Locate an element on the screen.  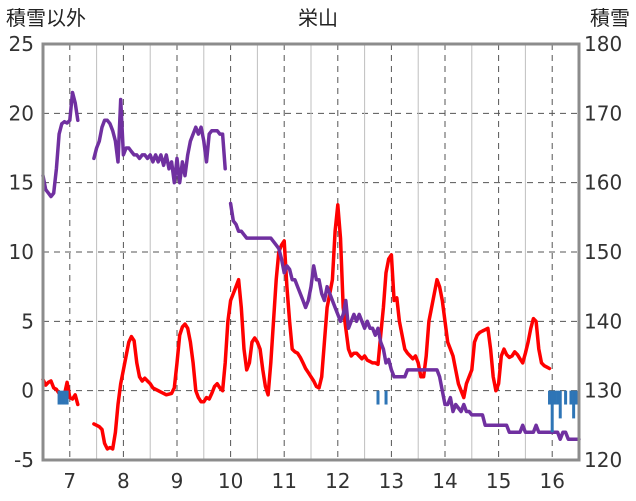
left-tick-label: 10 is located at coordinates (21, 252).